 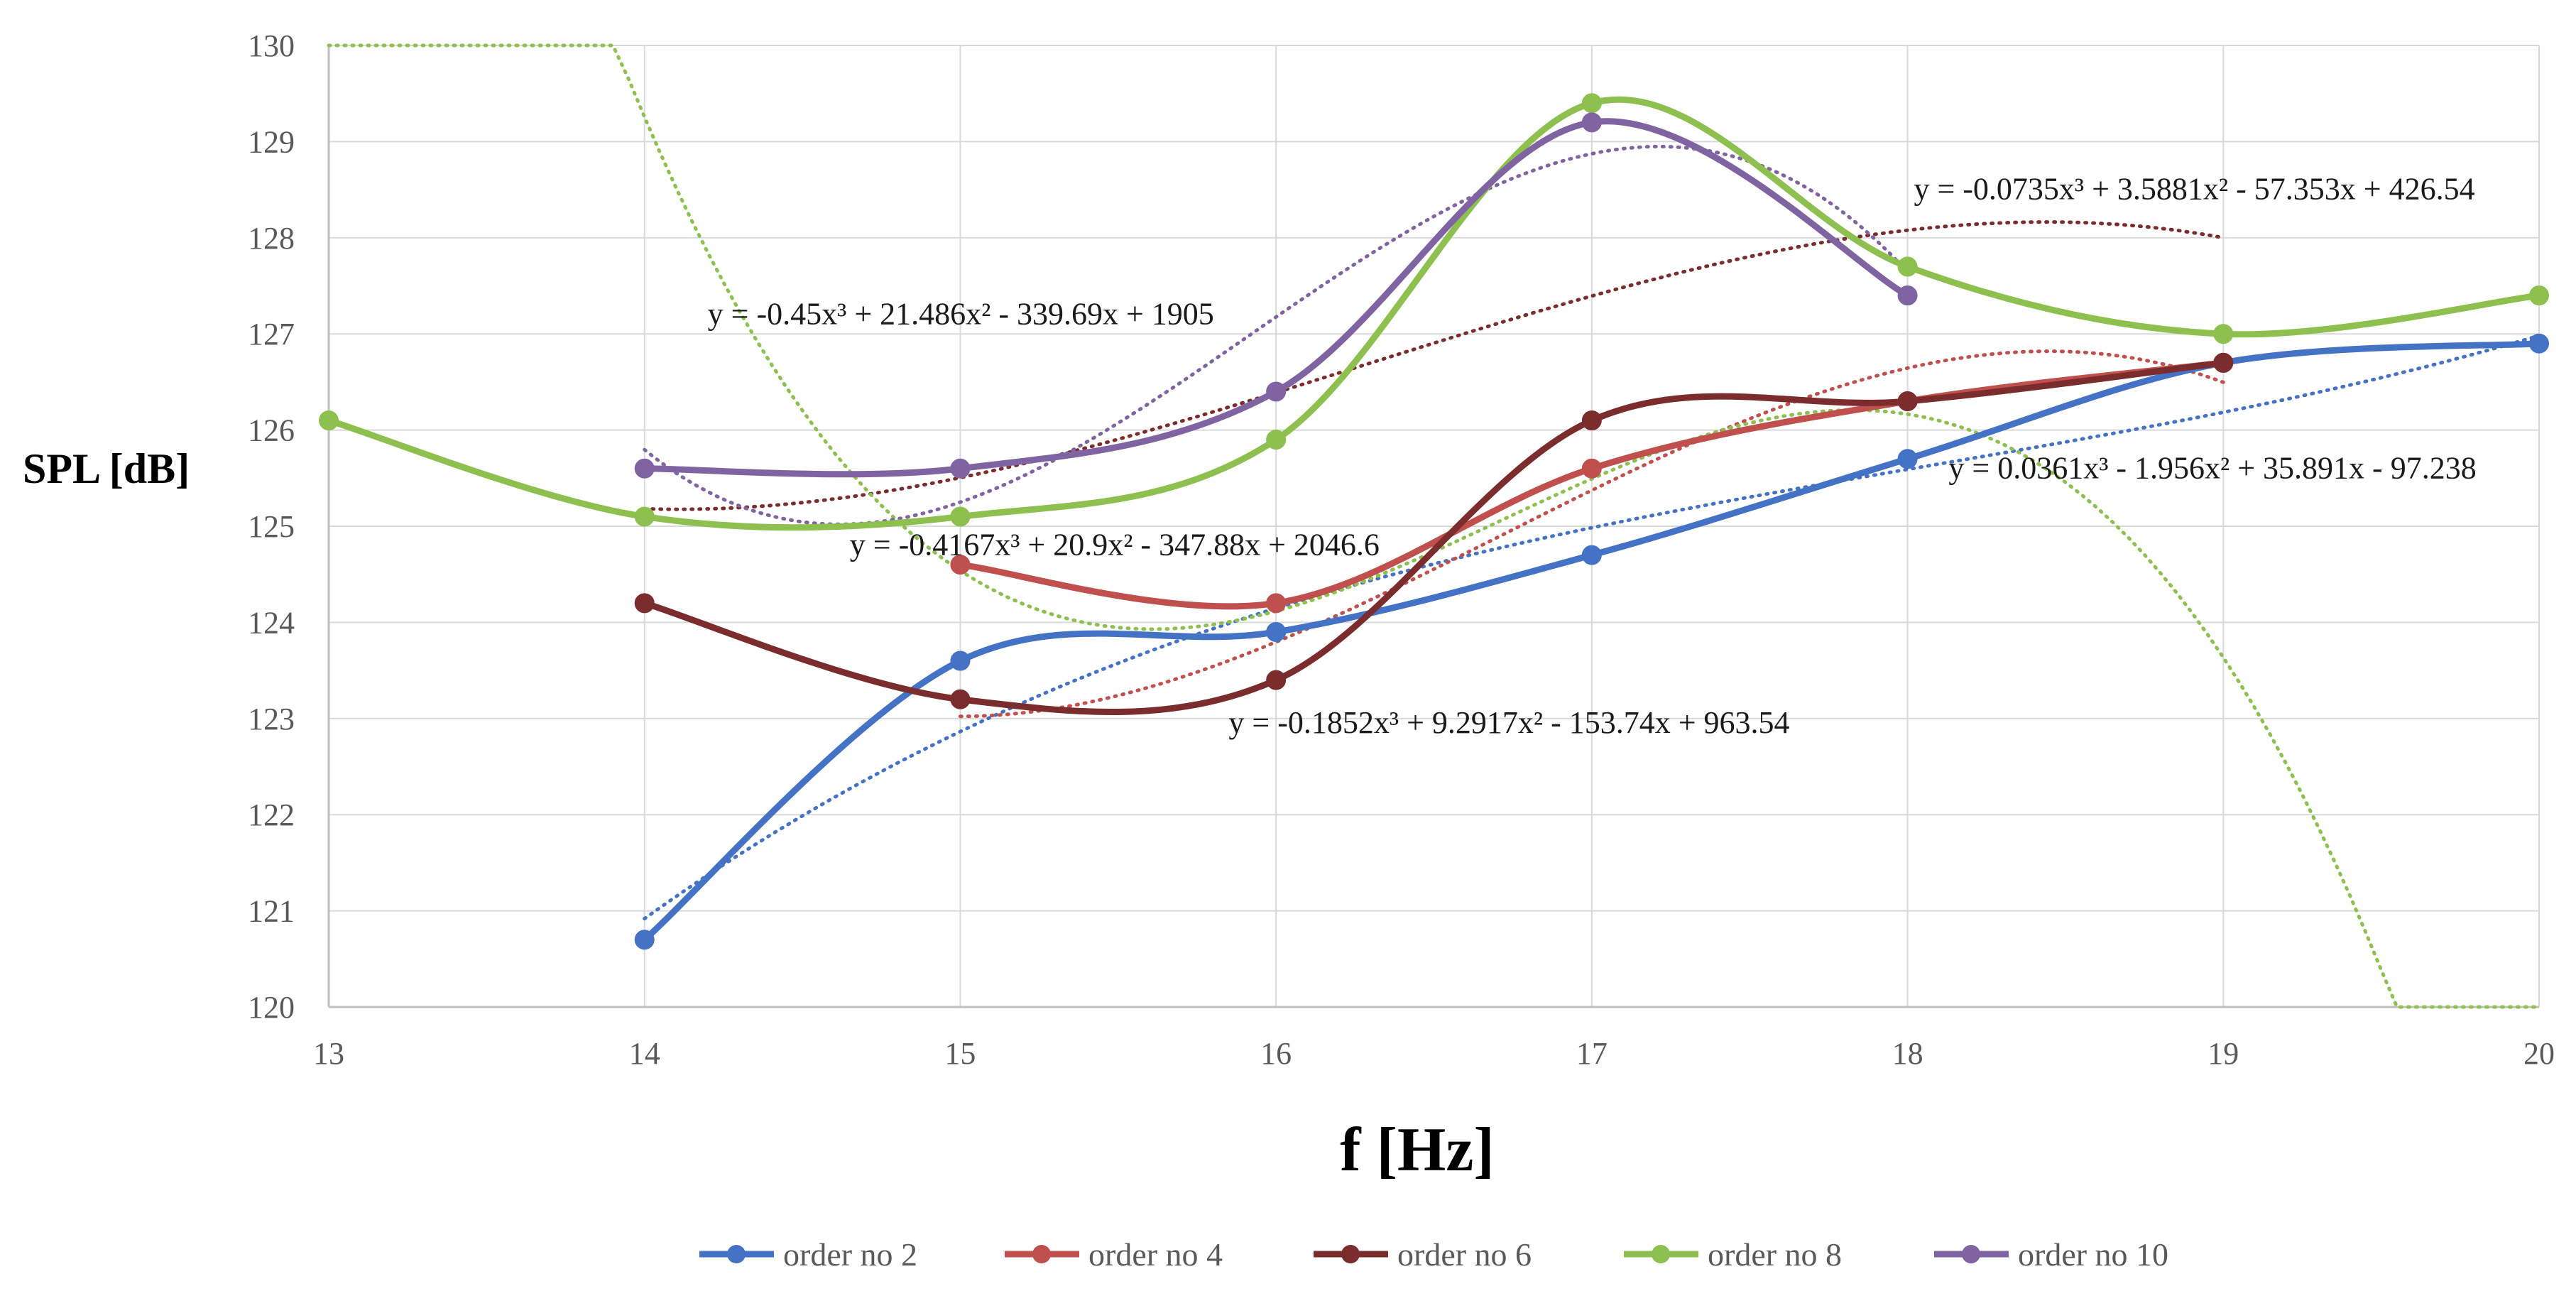 I want to click on y-axis-title: SPL [dB], so click(x=106, y=468).